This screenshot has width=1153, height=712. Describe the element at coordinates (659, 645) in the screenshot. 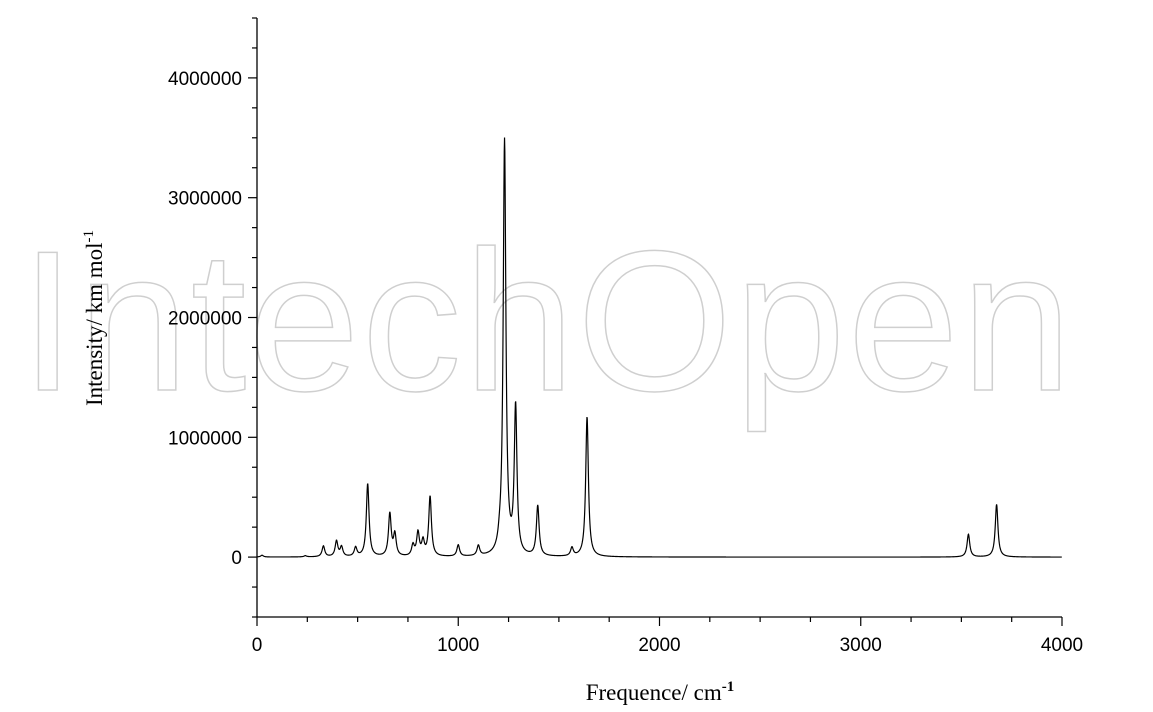

I see `x-tick-label: 2000` at that location.